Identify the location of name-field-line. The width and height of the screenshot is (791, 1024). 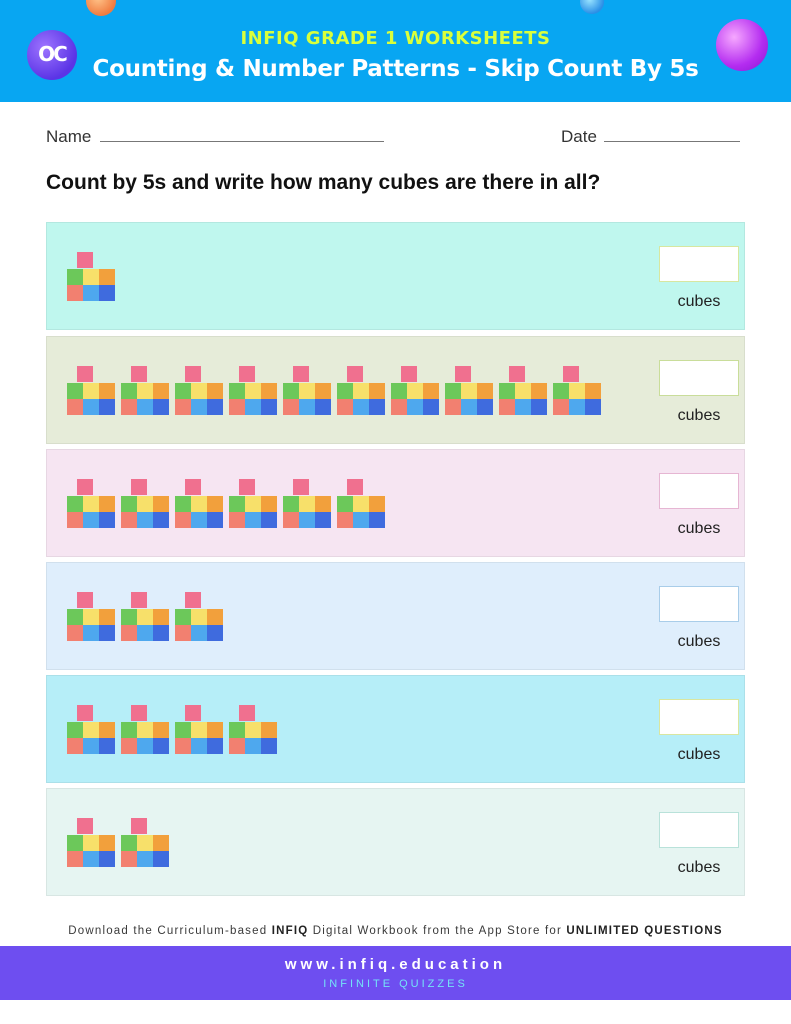
(242, 141).